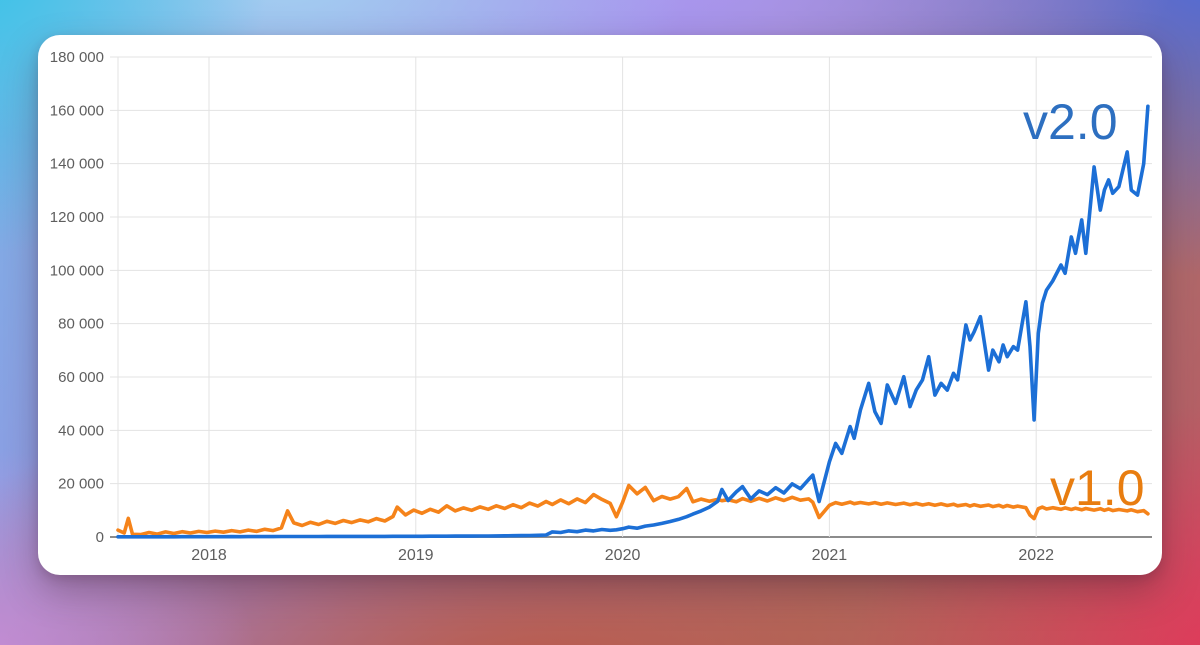 This screenshot has height=645, width=1200. I want to click on y-tick-label: 80 000, so click(81, 324).